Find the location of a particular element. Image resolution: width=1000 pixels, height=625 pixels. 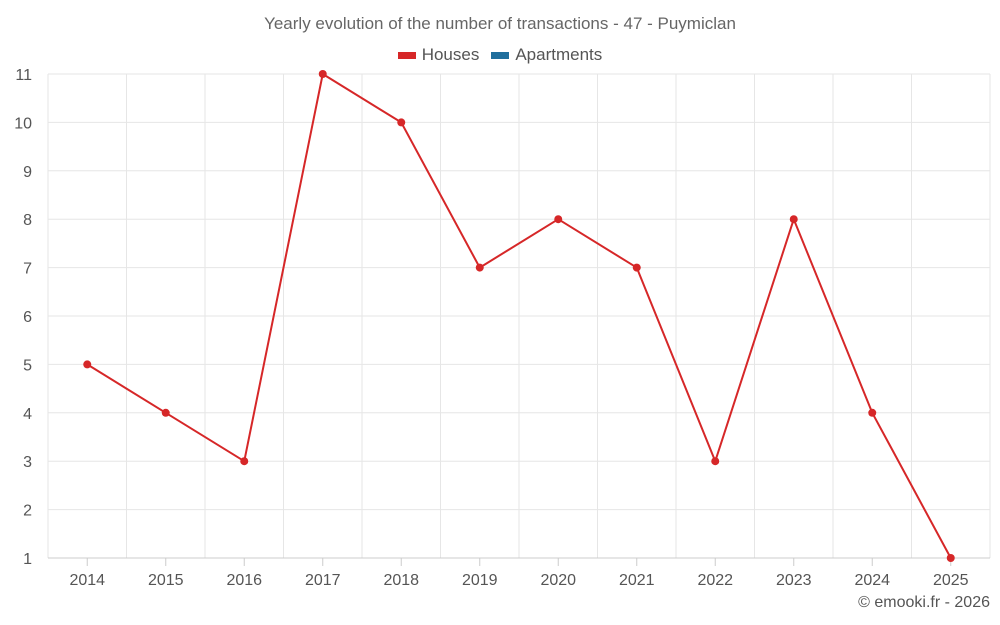

x-tick-label: 2017 is located at coordinates (323, 580).